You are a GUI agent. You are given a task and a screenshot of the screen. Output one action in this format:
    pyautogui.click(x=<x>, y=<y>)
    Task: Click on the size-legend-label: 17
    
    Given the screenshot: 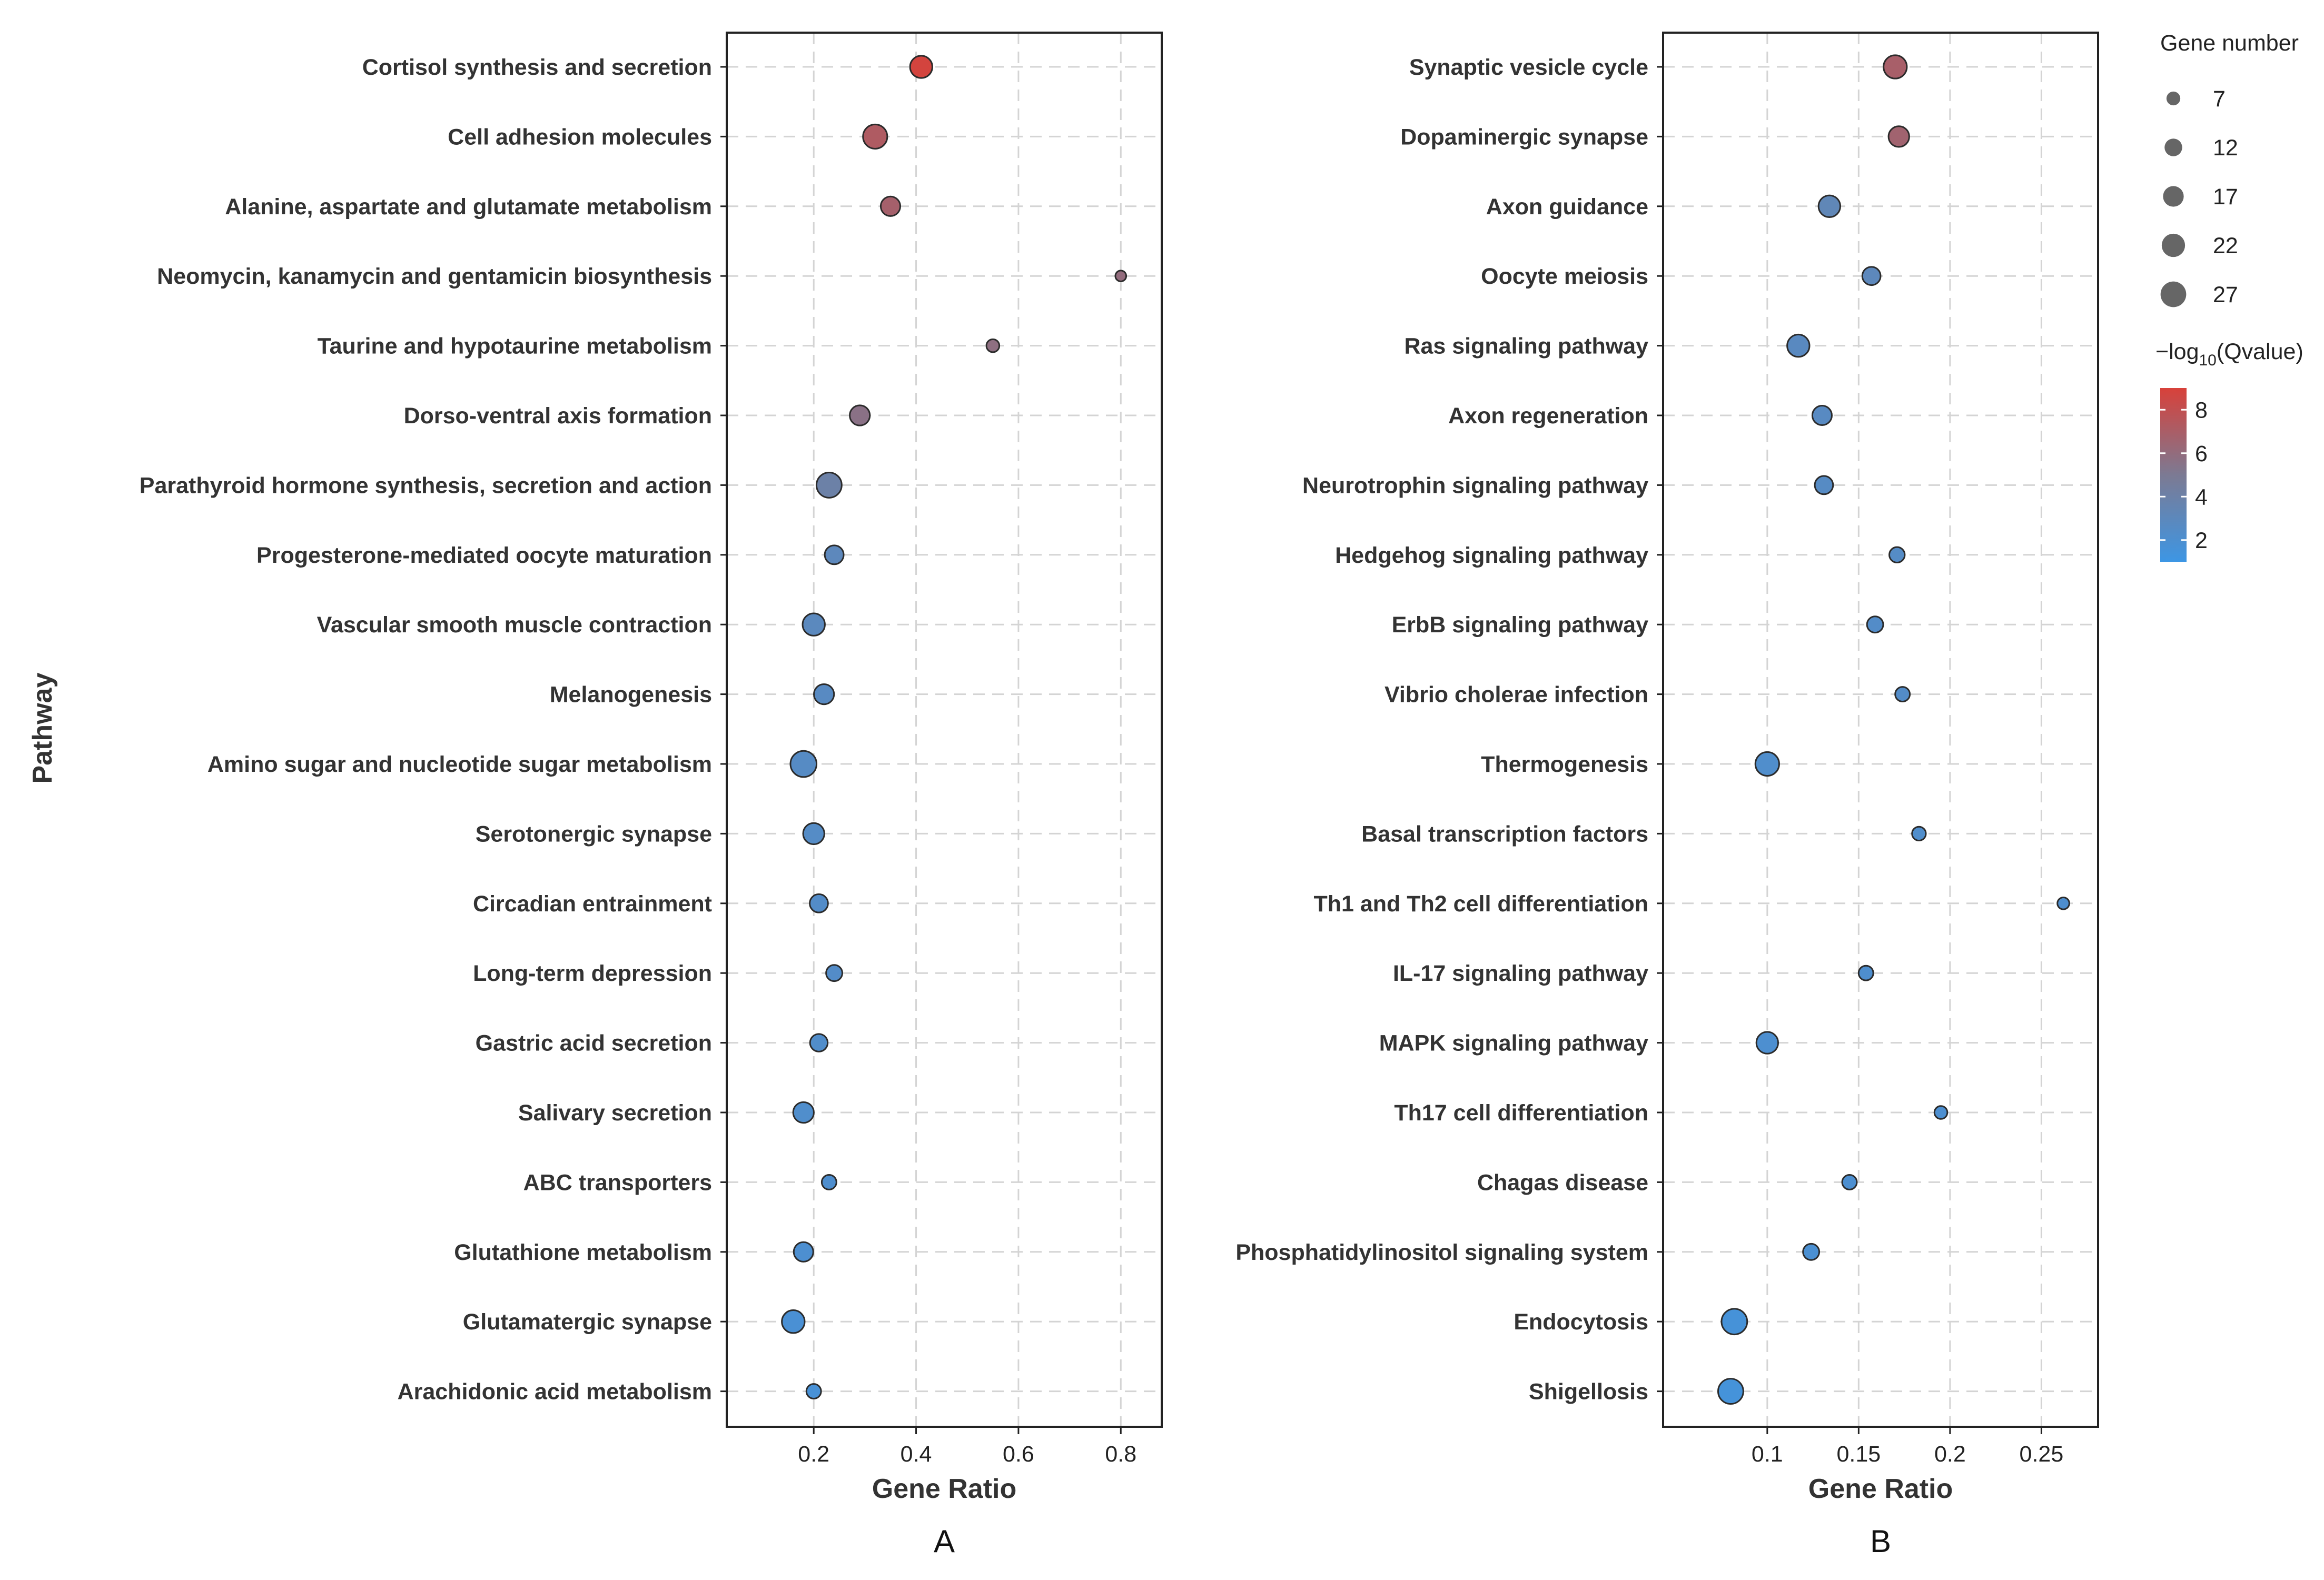 What is the action you would take?
    pyautogui.click(x=2225, y=197)
    